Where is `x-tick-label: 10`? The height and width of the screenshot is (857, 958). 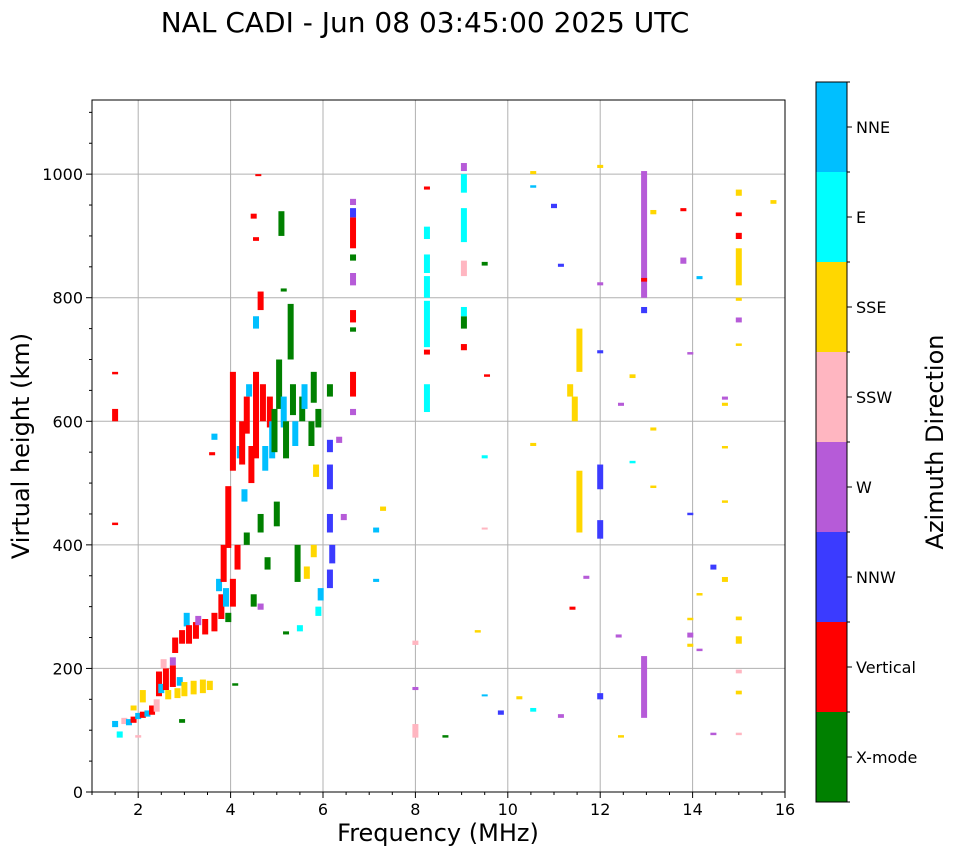 x-tick-label: 10 is located at coordinates (508, 809).